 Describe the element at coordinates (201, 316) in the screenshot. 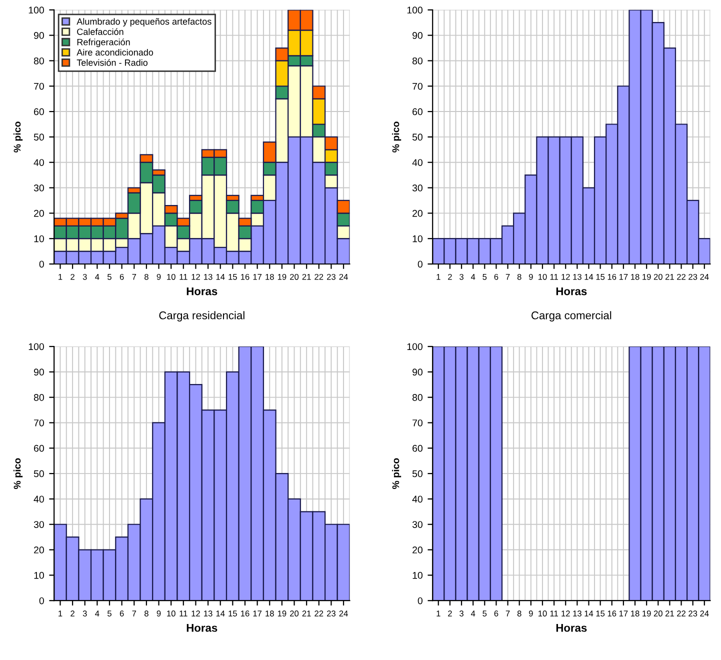

I see `text: Carga residencial` at that location.